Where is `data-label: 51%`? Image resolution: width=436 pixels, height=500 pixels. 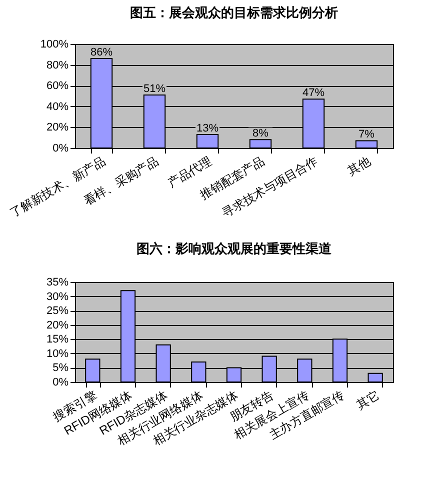
data-label: 51% is located at coordinates (154, 88).